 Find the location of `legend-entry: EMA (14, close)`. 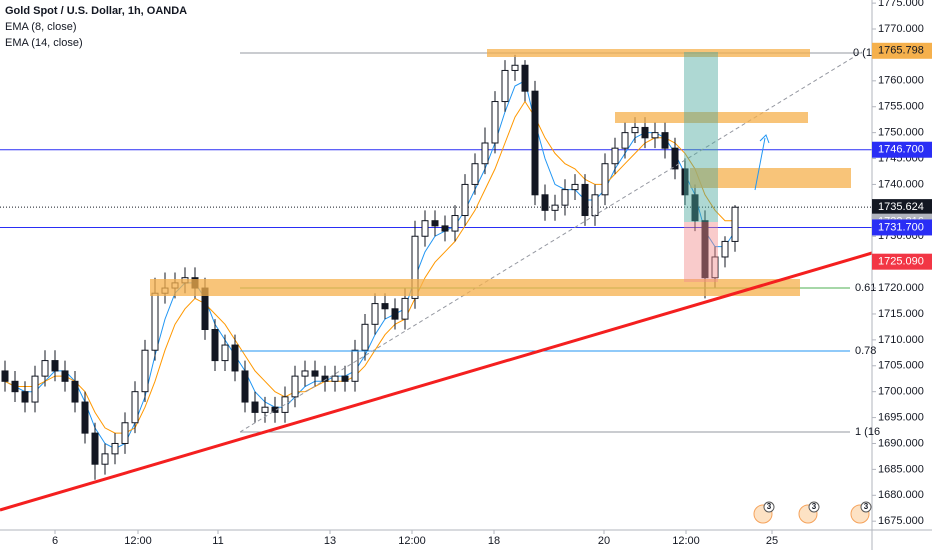

legend-entry: EMA (14, close) is located at coordinates (44, 43).